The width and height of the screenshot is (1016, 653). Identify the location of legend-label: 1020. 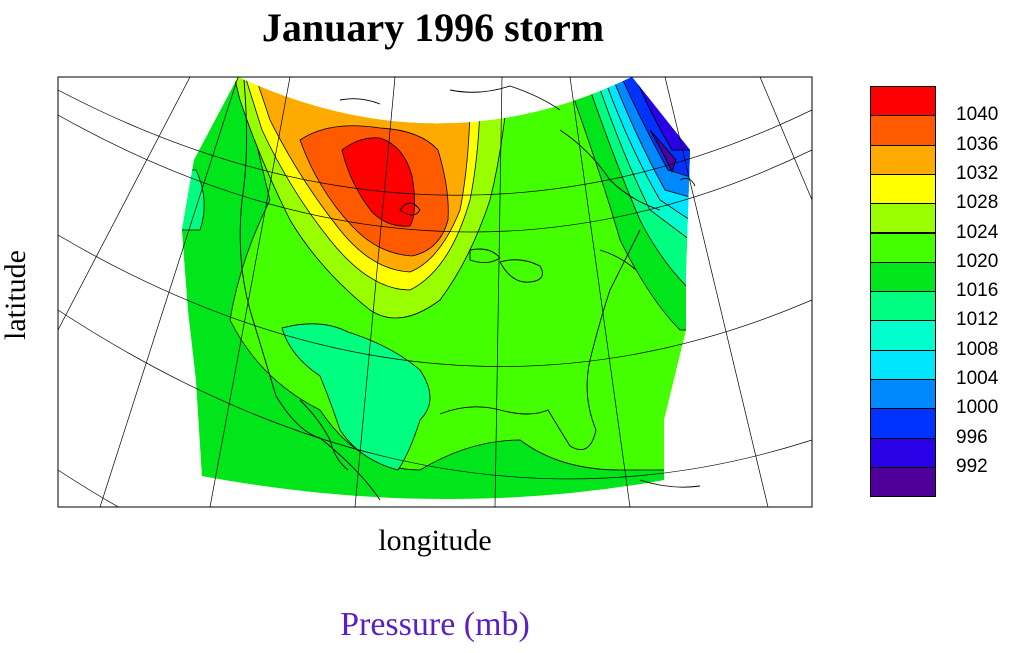
(977, 261).